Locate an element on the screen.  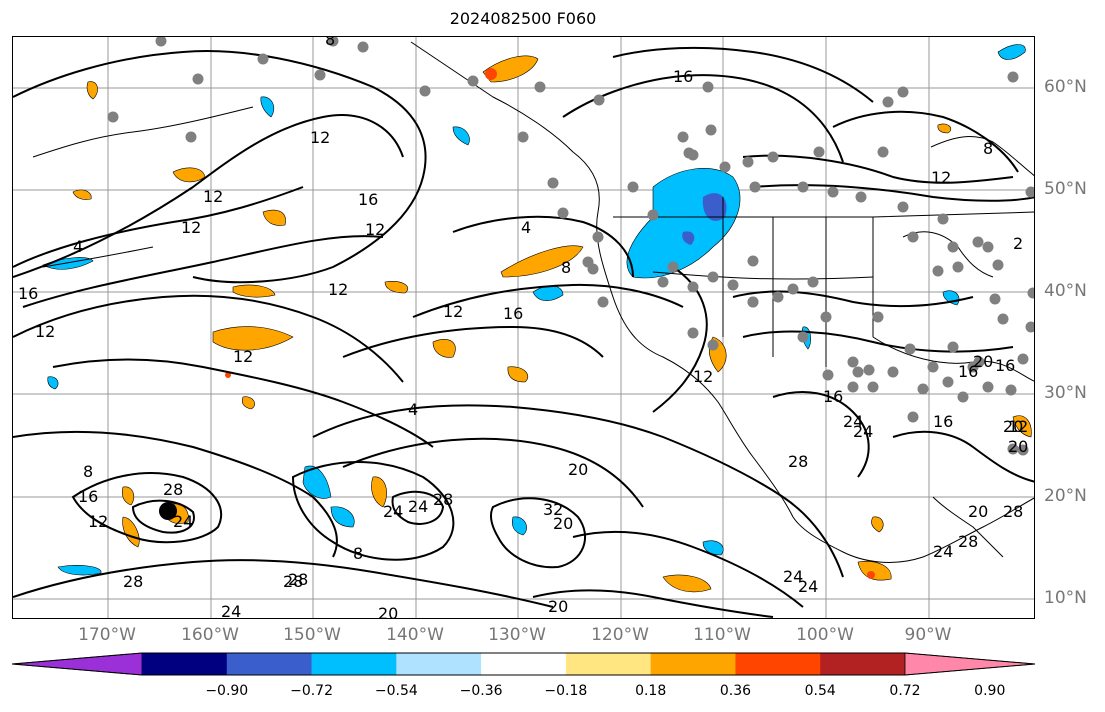
colorbar-extend-low is located at coordinates (77, 664).